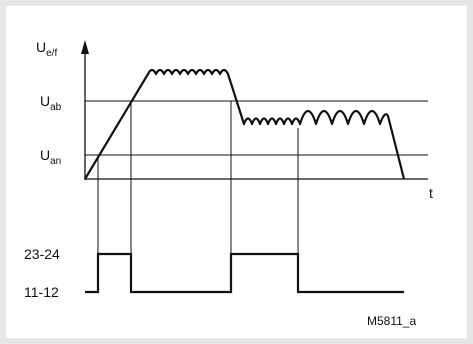 Image resolution: width=473 pixels, height=344 pixels. What do you see at coordinates (42, 254) in the screenshot?
I see `relay-upper-label: 23-24` at bounding box center [42, 254].